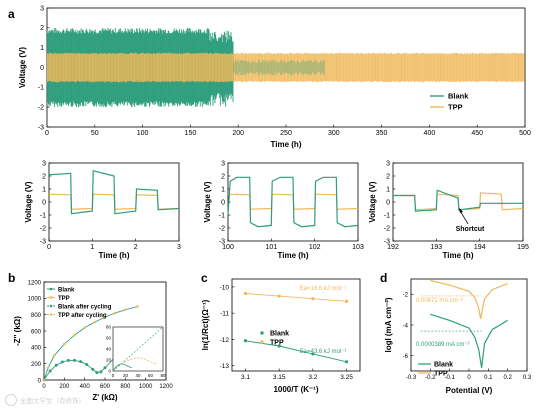 The width and height of the screenshot is (554, 409). What do you see at coordinates (85, 307) in the screenshot?
I see `legend-label: Blank after cycling` at bounding box center [85, 307].